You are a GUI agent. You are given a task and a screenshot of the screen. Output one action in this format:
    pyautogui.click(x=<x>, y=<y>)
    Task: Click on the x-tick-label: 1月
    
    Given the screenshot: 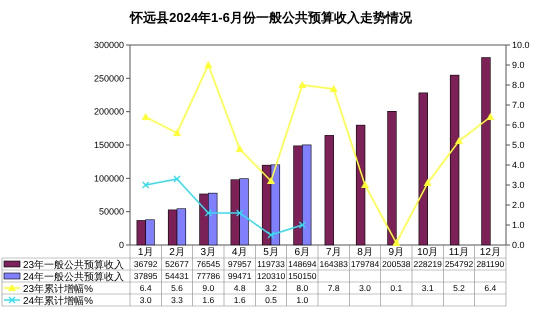 What is the action you would take?
    pyautogui.click(x=146, y=252)
    